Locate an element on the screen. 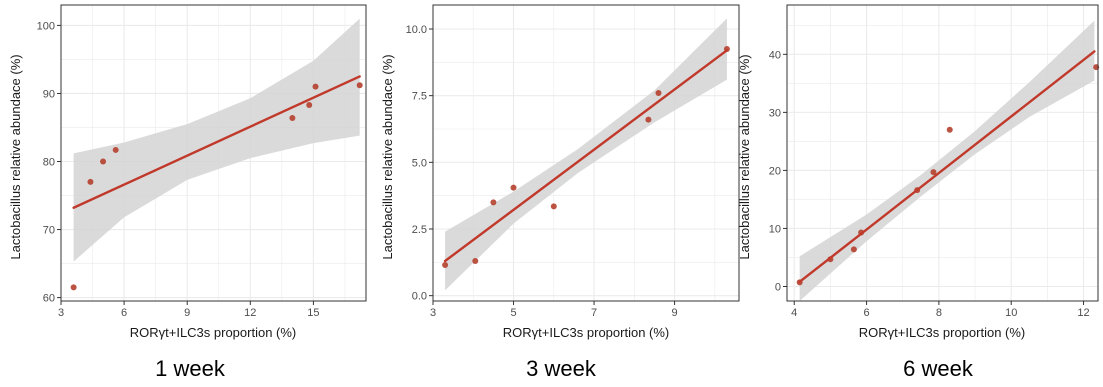 The image size is (1103, 387). y-tick-label: 10.0 is located at coordinates (416, 30).